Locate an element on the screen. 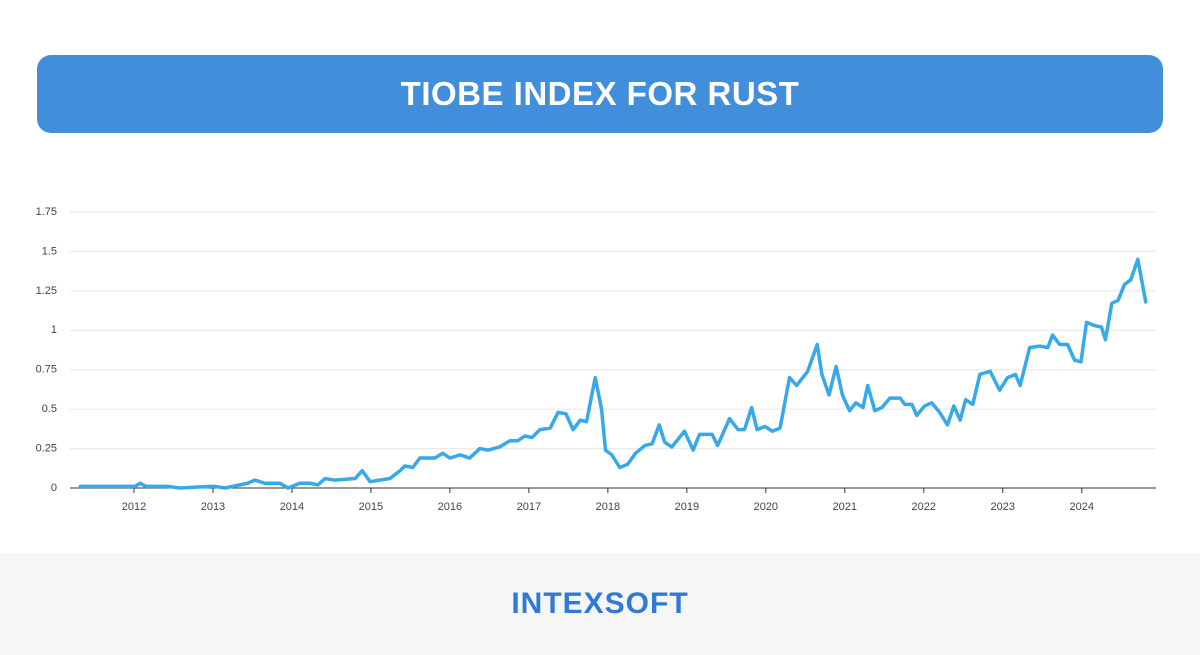  x-tick-label: 2019 is located at coordinates (687, 507).